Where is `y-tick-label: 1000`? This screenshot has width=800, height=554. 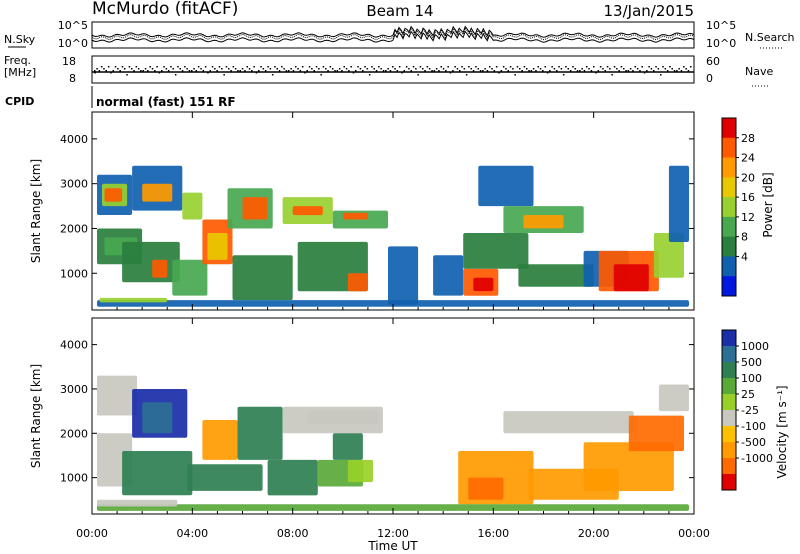
y-tick-label: 1000 is located at coordinates (74, 478).